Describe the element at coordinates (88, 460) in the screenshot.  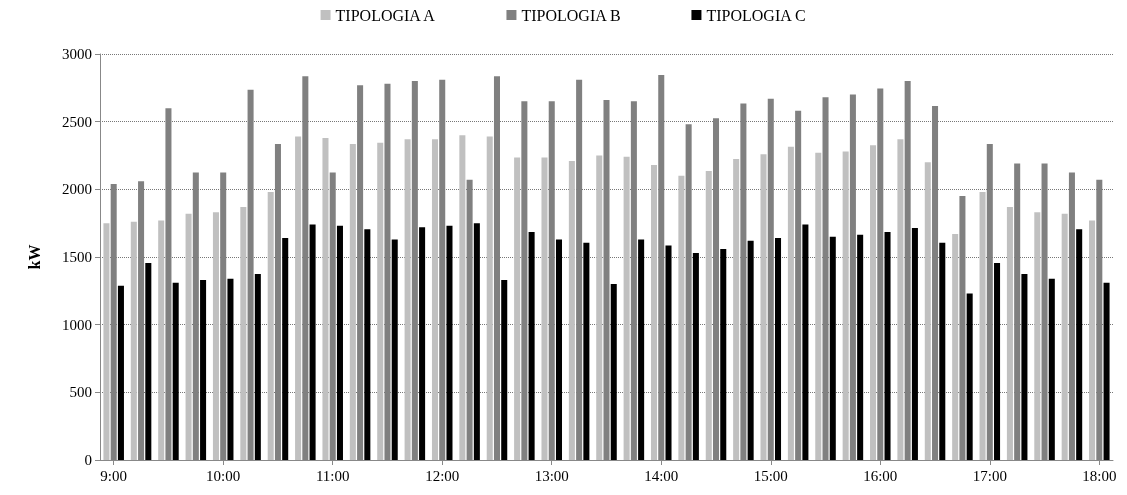
I see `y-tick-label: 0` at that location.